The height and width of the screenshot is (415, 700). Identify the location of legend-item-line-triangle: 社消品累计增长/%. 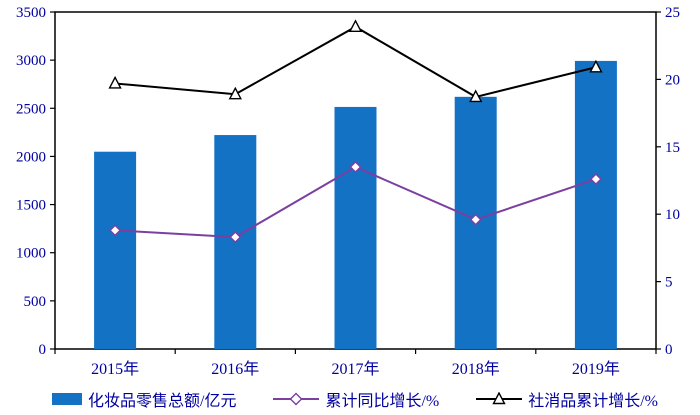
(567, 399).